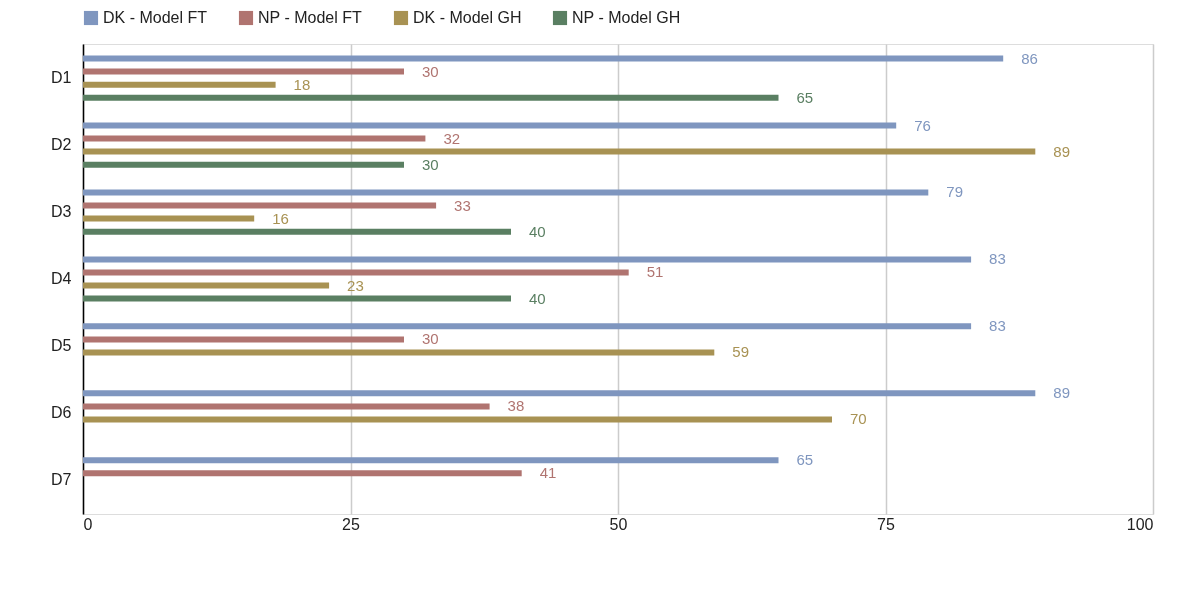 This screenshot has height=589, width=1187. I want to click on data-label: 51, so click(655, 272).